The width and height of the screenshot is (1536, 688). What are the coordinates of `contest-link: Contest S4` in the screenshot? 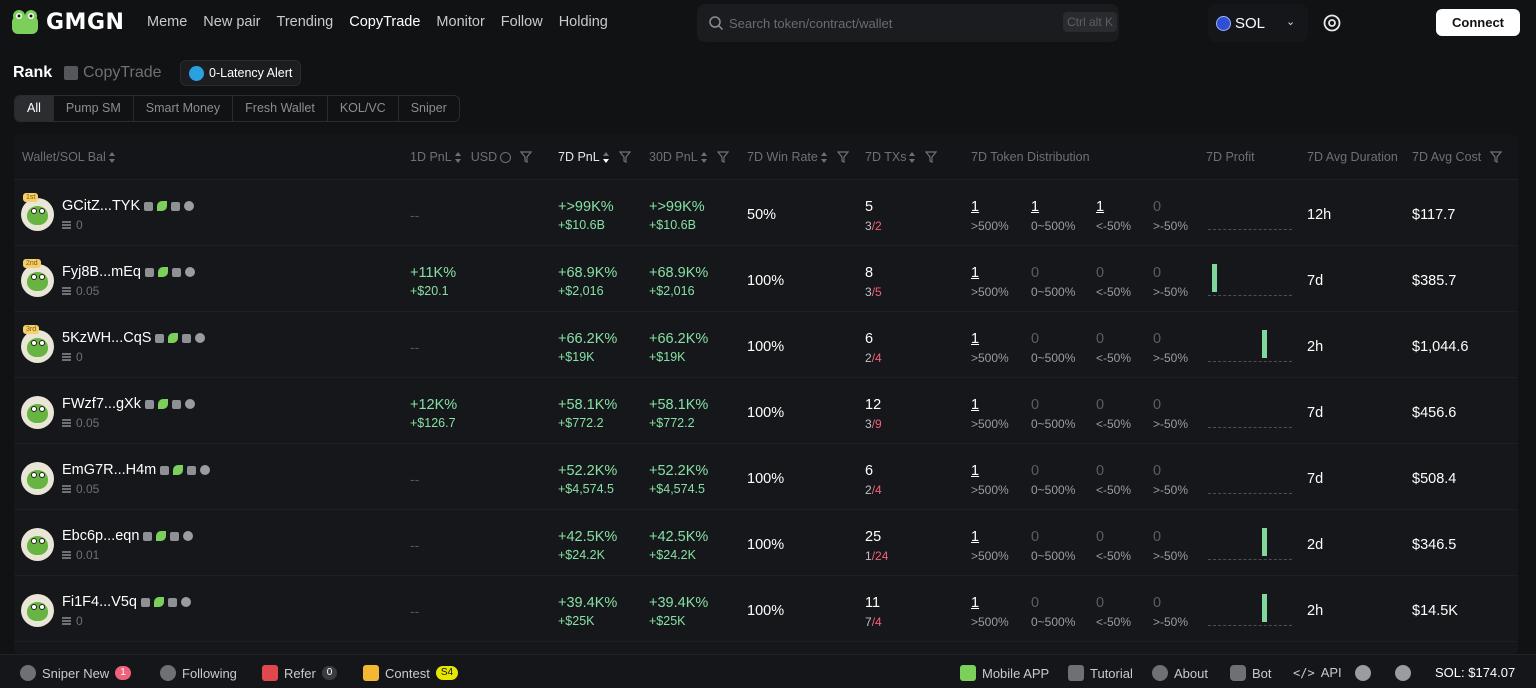 It's located at (411, 673).